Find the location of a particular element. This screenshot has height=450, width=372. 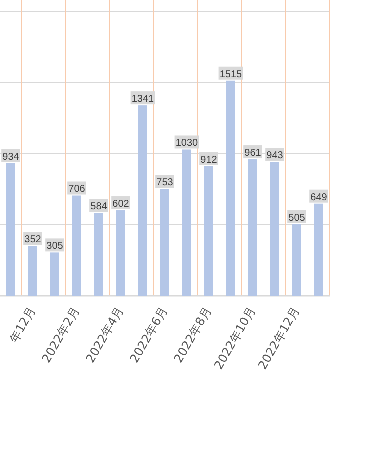

data-label: 584 is located at coordinates (99, 207).